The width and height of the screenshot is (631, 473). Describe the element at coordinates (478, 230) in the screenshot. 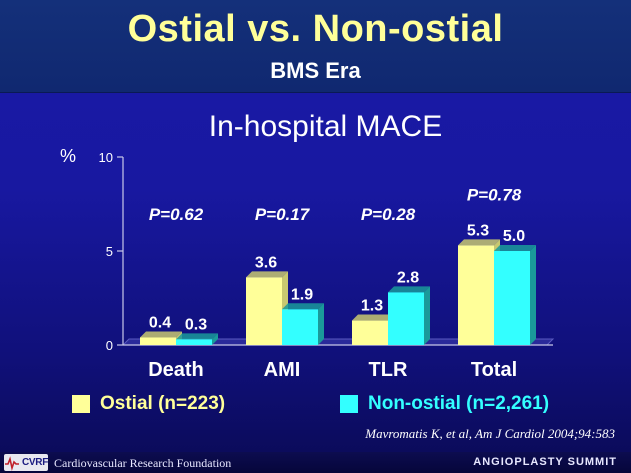

I see `data-label: 5.3` at that location.